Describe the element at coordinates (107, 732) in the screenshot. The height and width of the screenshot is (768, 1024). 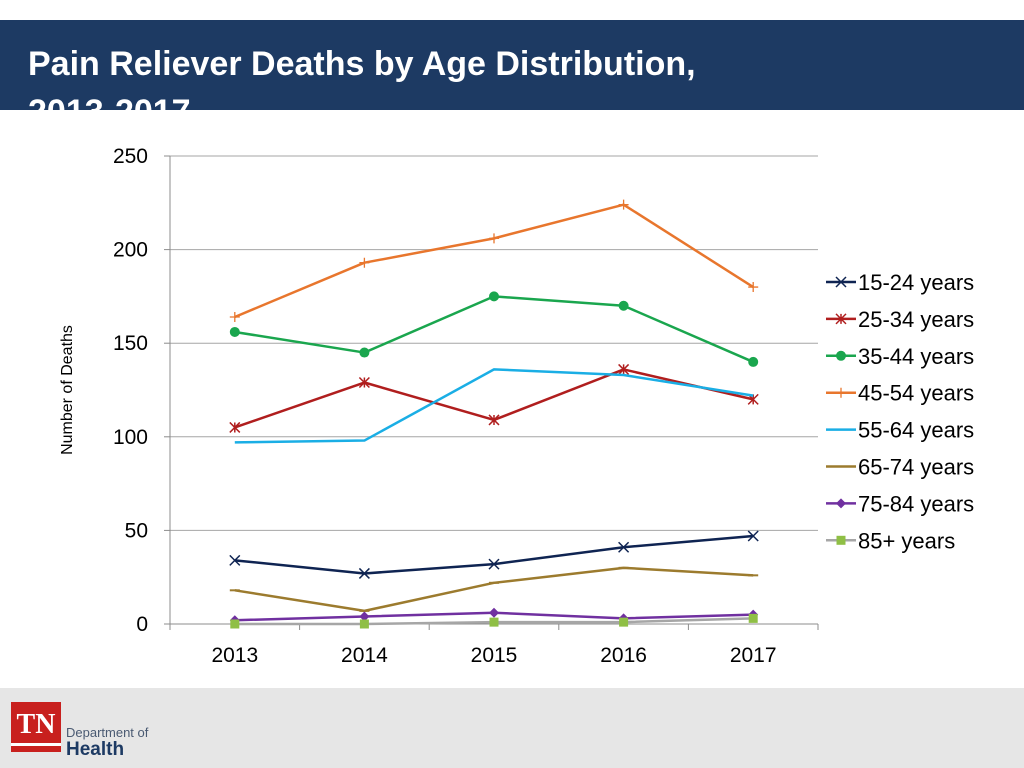
I see `department-label: Department of` at that location.